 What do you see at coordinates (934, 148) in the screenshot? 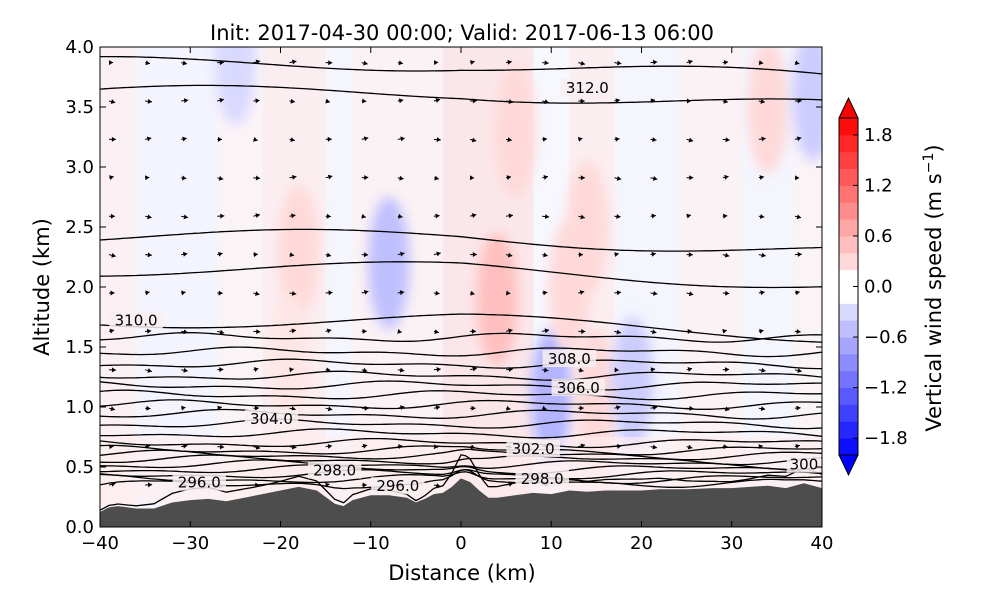
I see `colorbar-label-close: )` at bounding box center [934, 148].